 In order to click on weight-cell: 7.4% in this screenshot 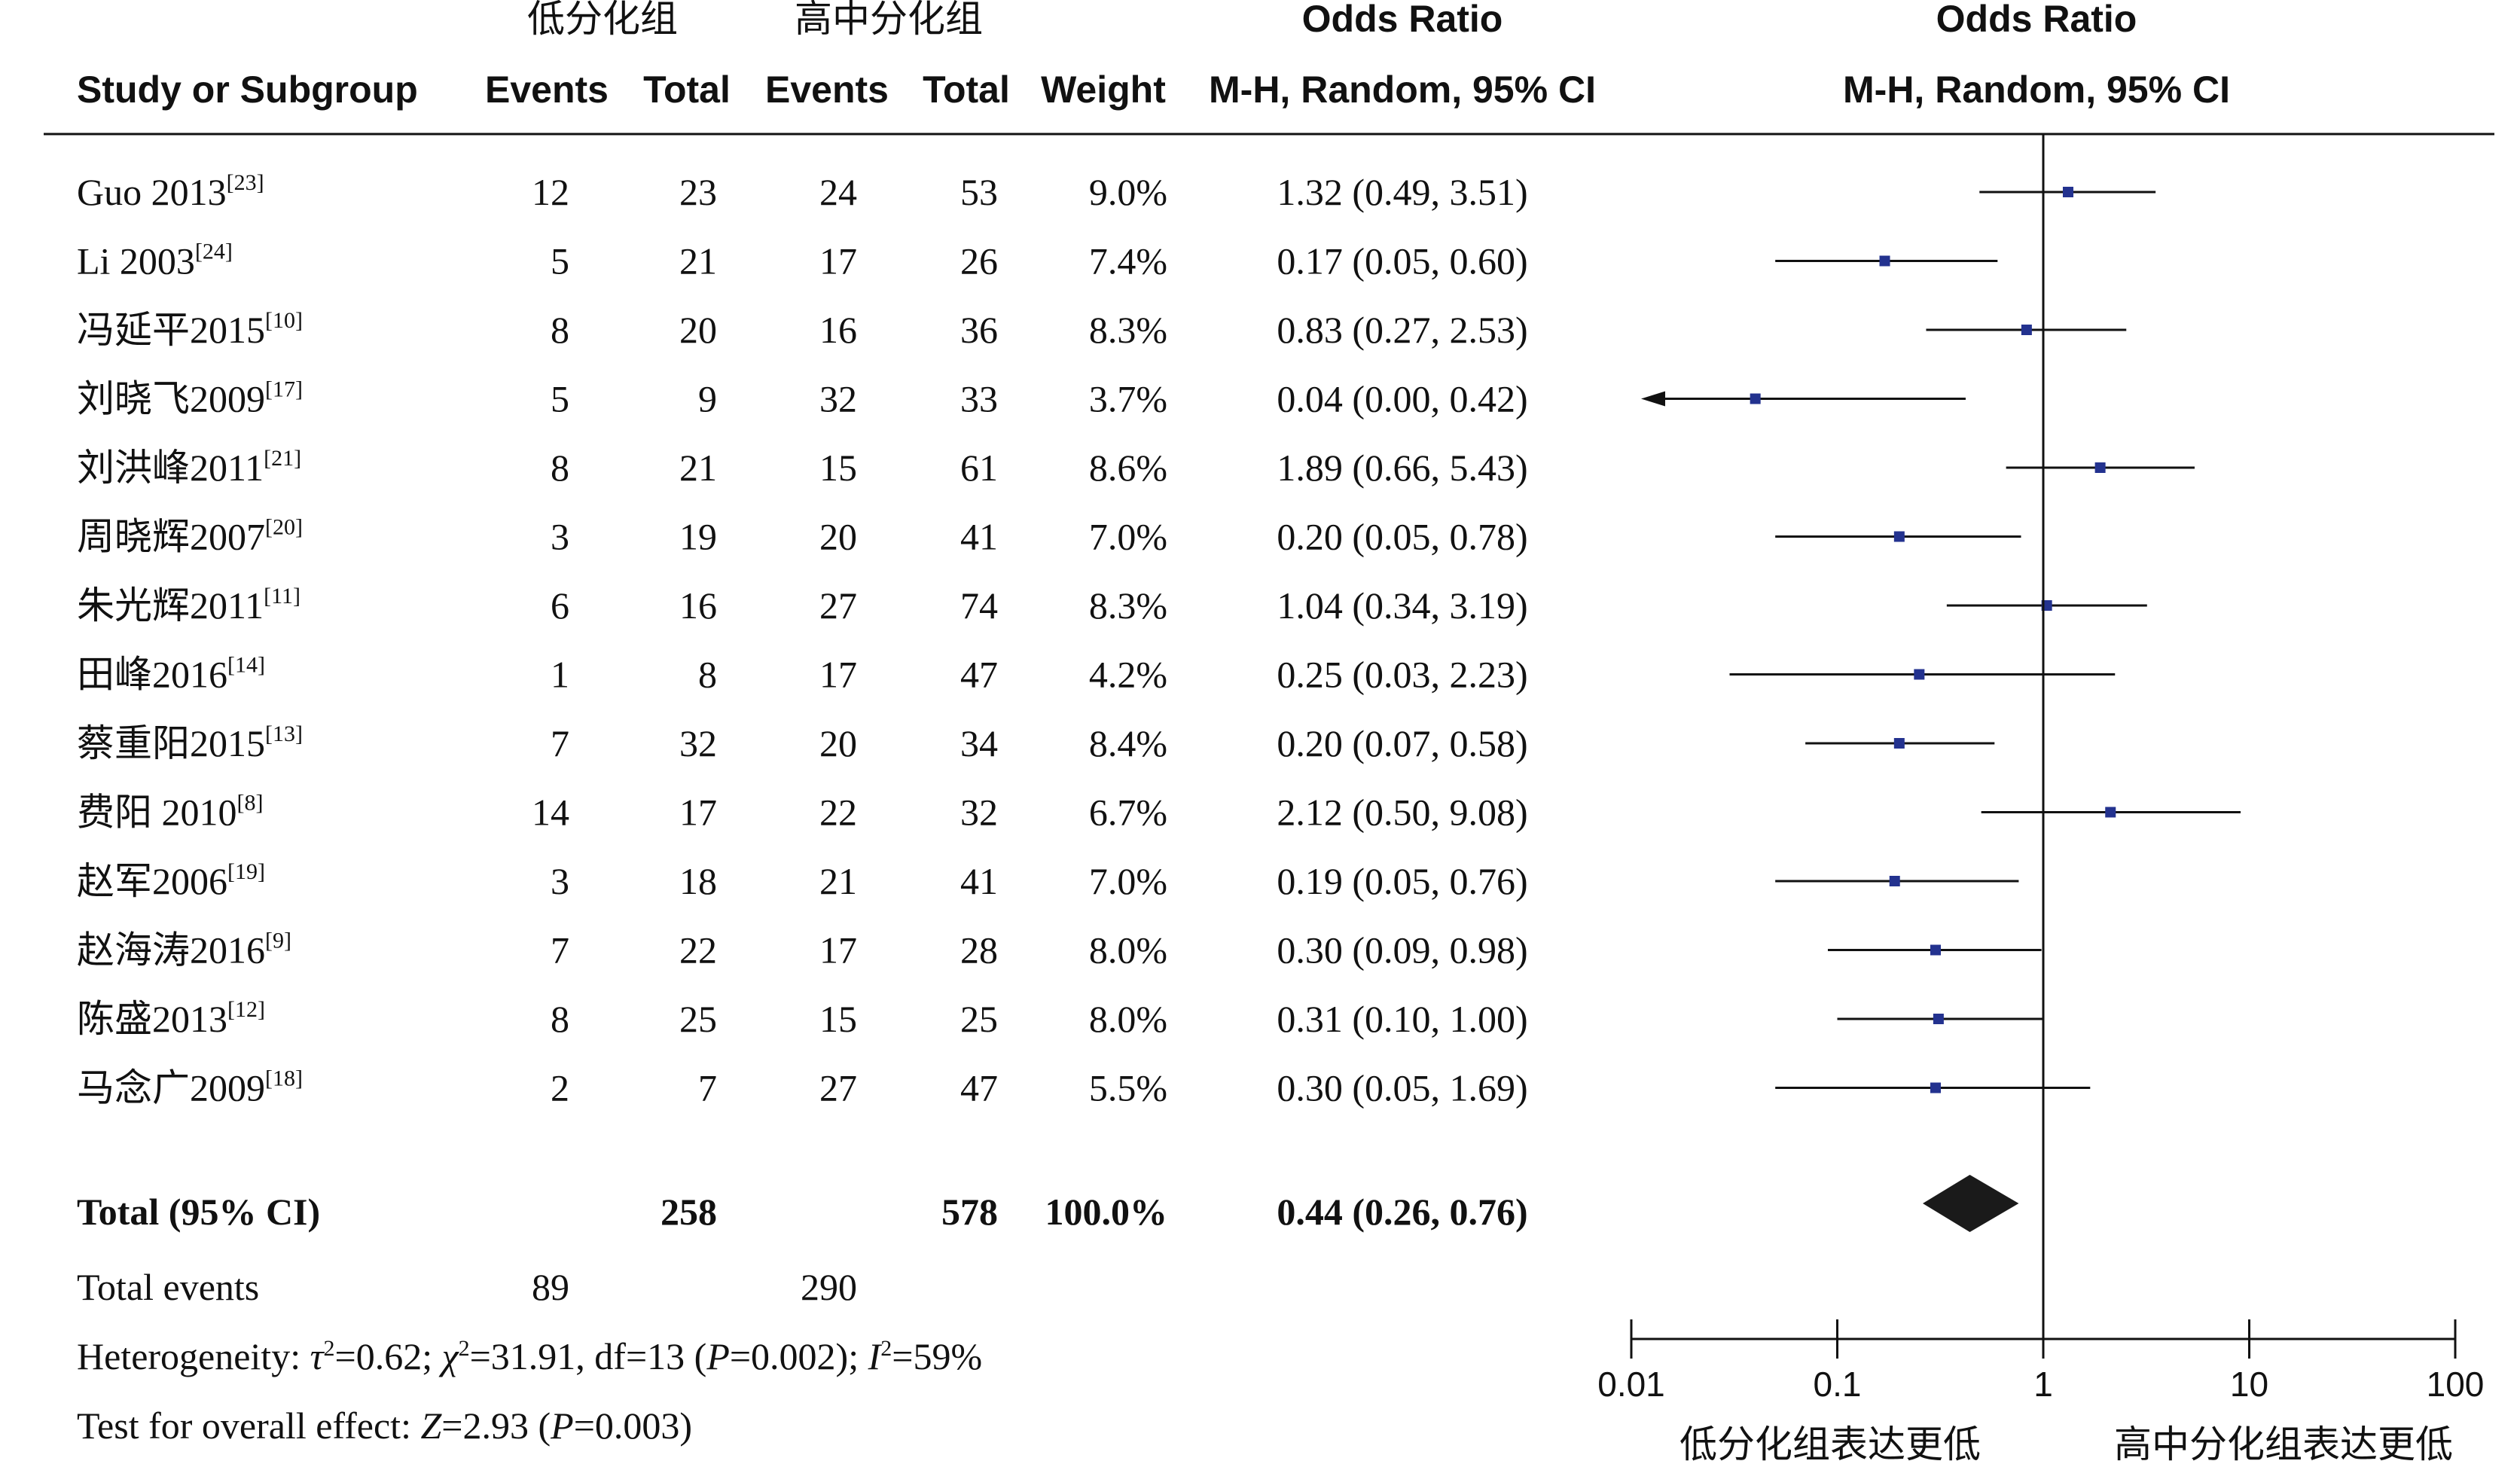, I will do `click(1128, 261)`.